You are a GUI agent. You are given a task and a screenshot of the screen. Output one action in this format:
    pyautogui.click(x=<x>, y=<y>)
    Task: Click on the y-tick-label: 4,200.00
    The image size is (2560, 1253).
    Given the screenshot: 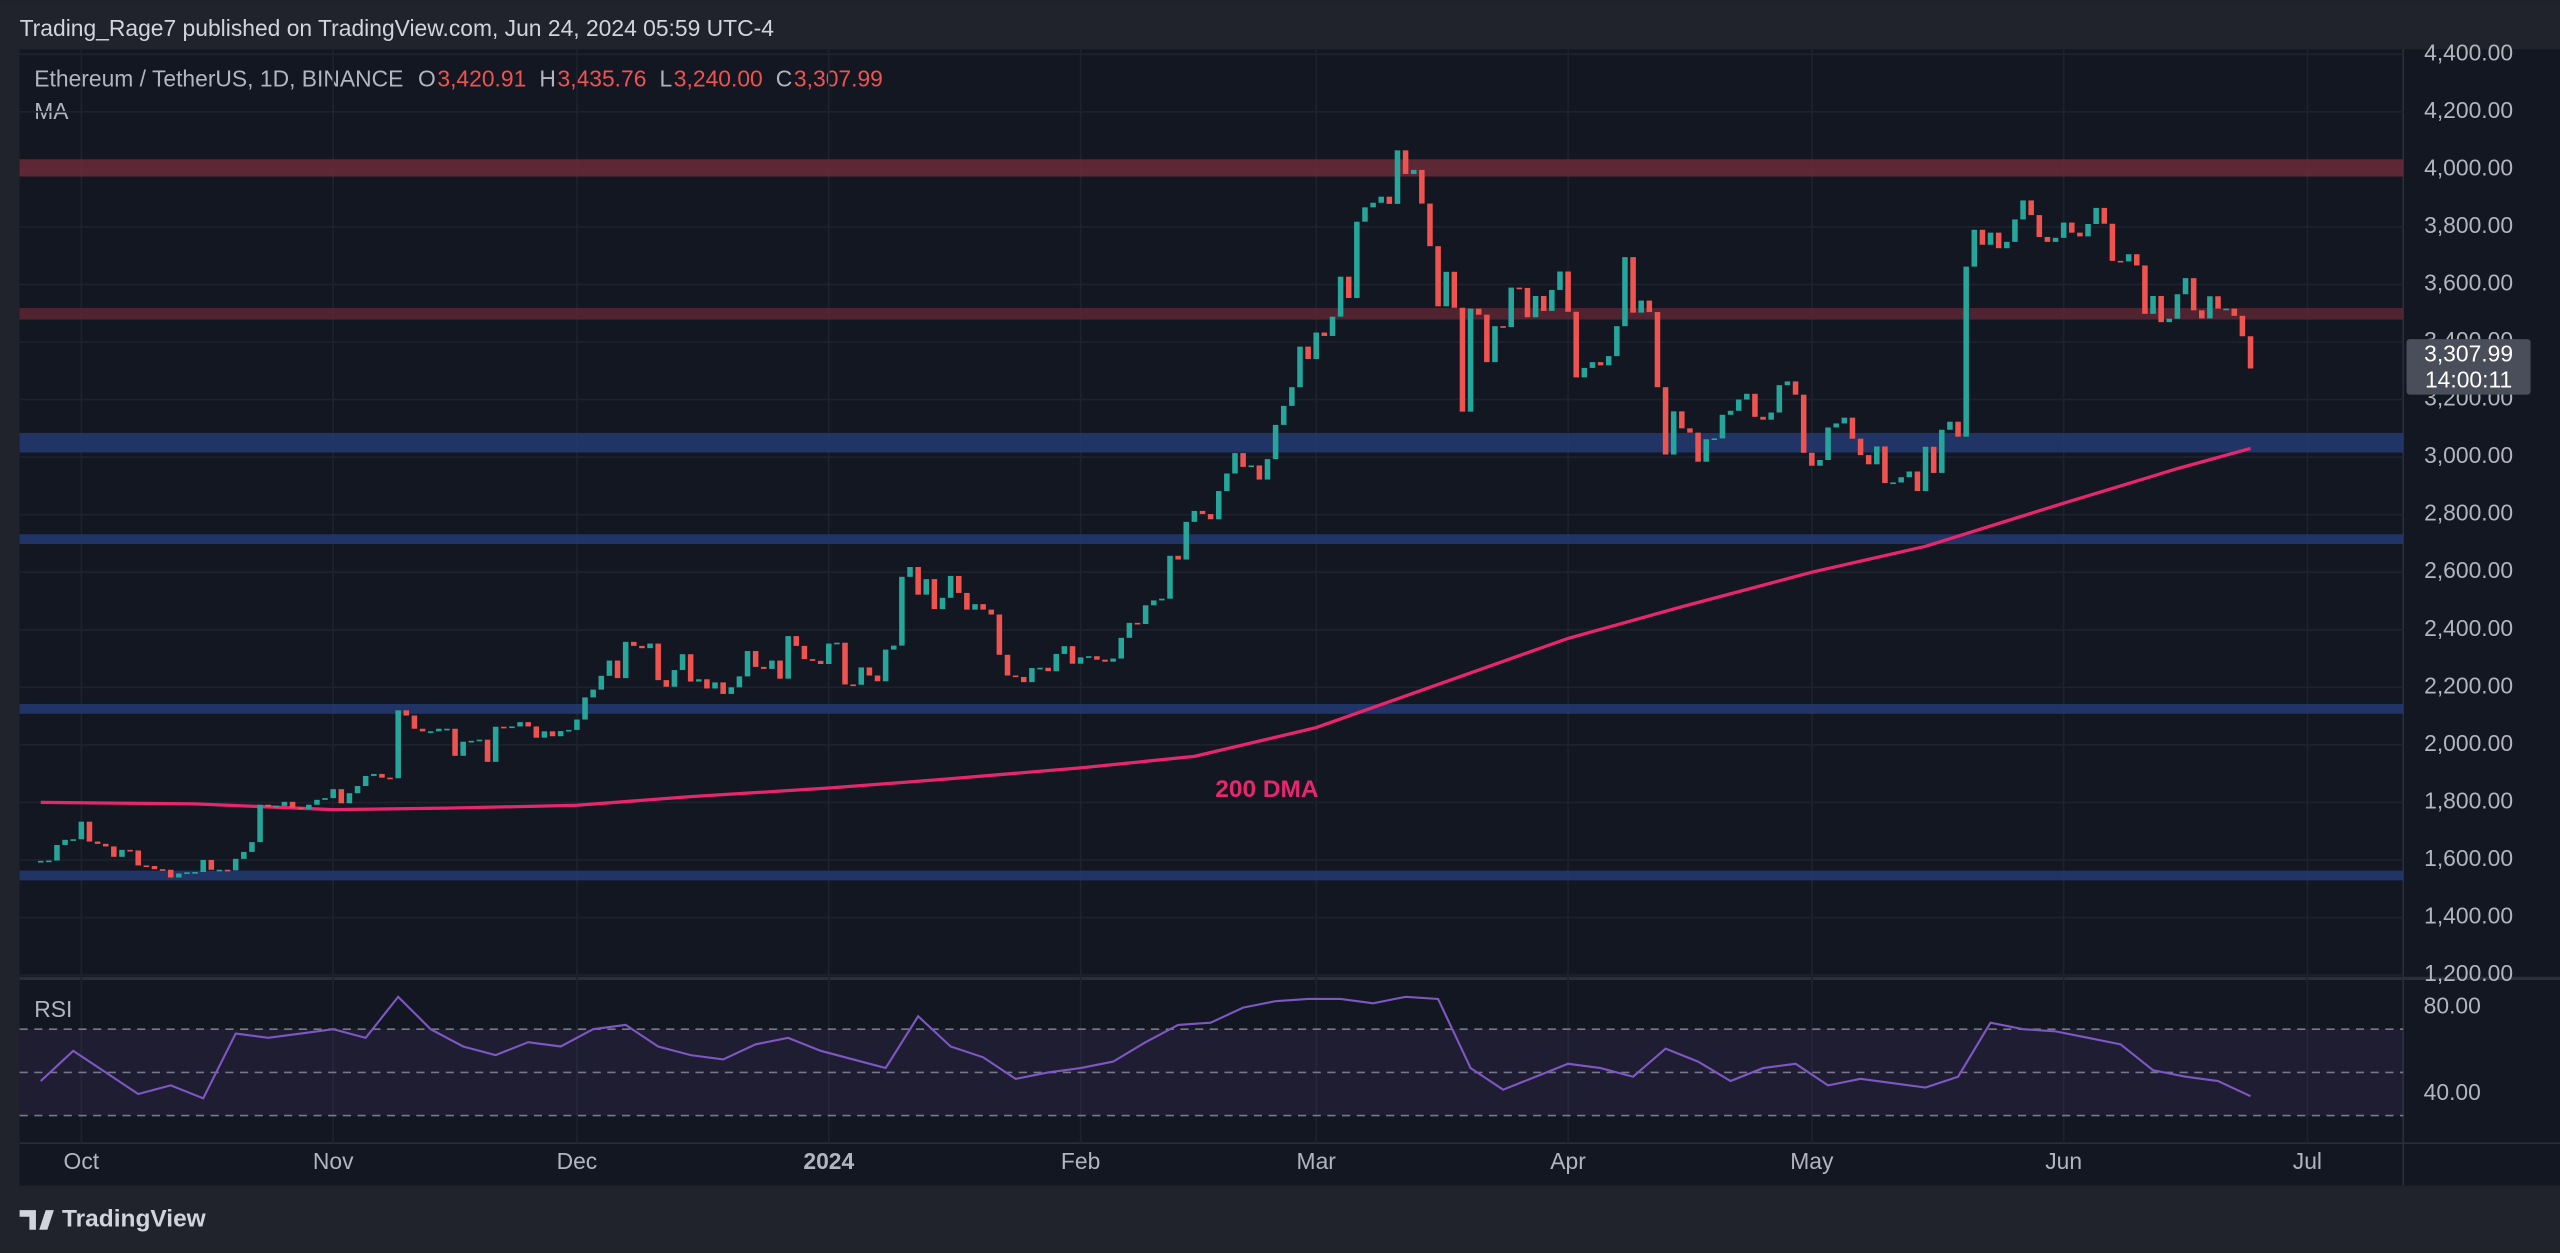 What is the action you would take?
    pyautogui.click(x=2468, y=110)
    